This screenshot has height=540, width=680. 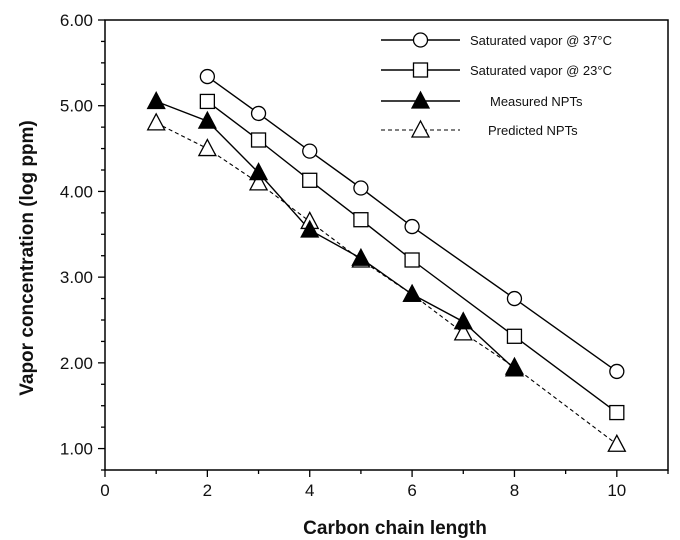 I want to click on x-tick-label: 10, so click(x=616, y=490).